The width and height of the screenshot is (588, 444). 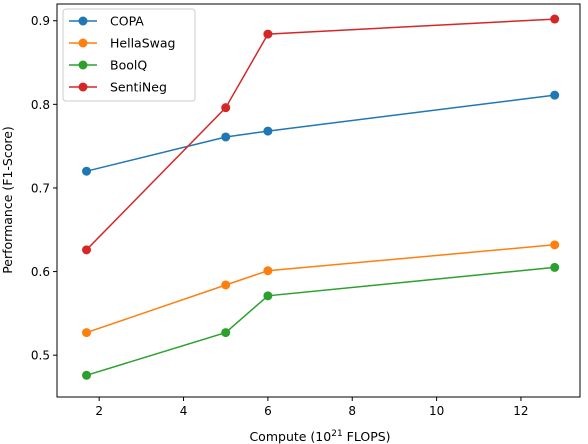 What do you see at coordinates (138, 87) in the screenshot?
I see `legend-label: SentiNeg` at bounding box center [138, 87].